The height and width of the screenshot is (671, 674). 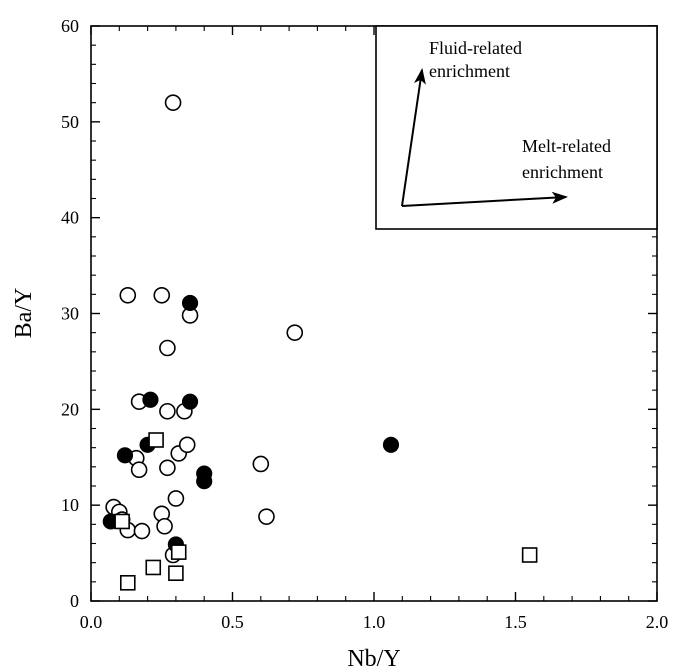 What do you see at coordinates (24, 313) in the screenshot?
I see `y-axis-title: Ba/Y` at bounding box center [24, 313].